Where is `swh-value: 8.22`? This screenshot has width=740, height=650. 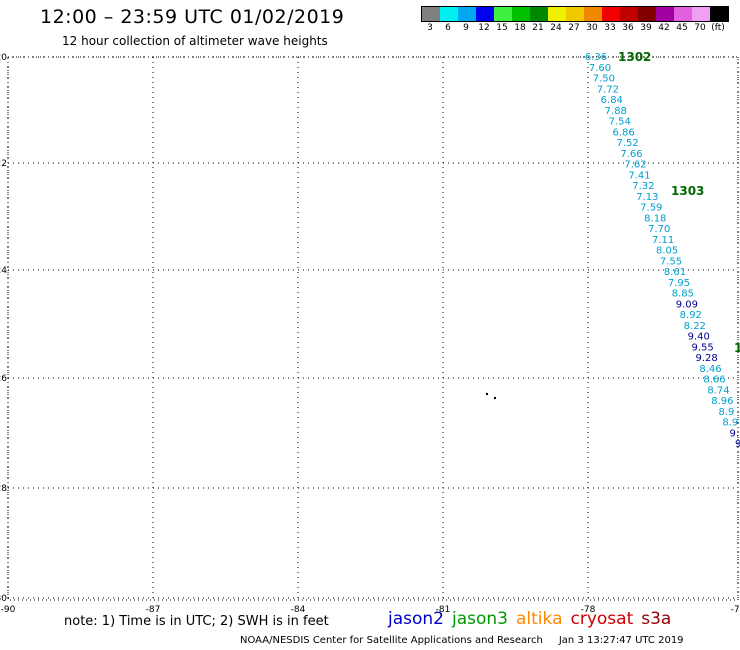
swh-value: 8.22 is located at coordinates (695, 326).